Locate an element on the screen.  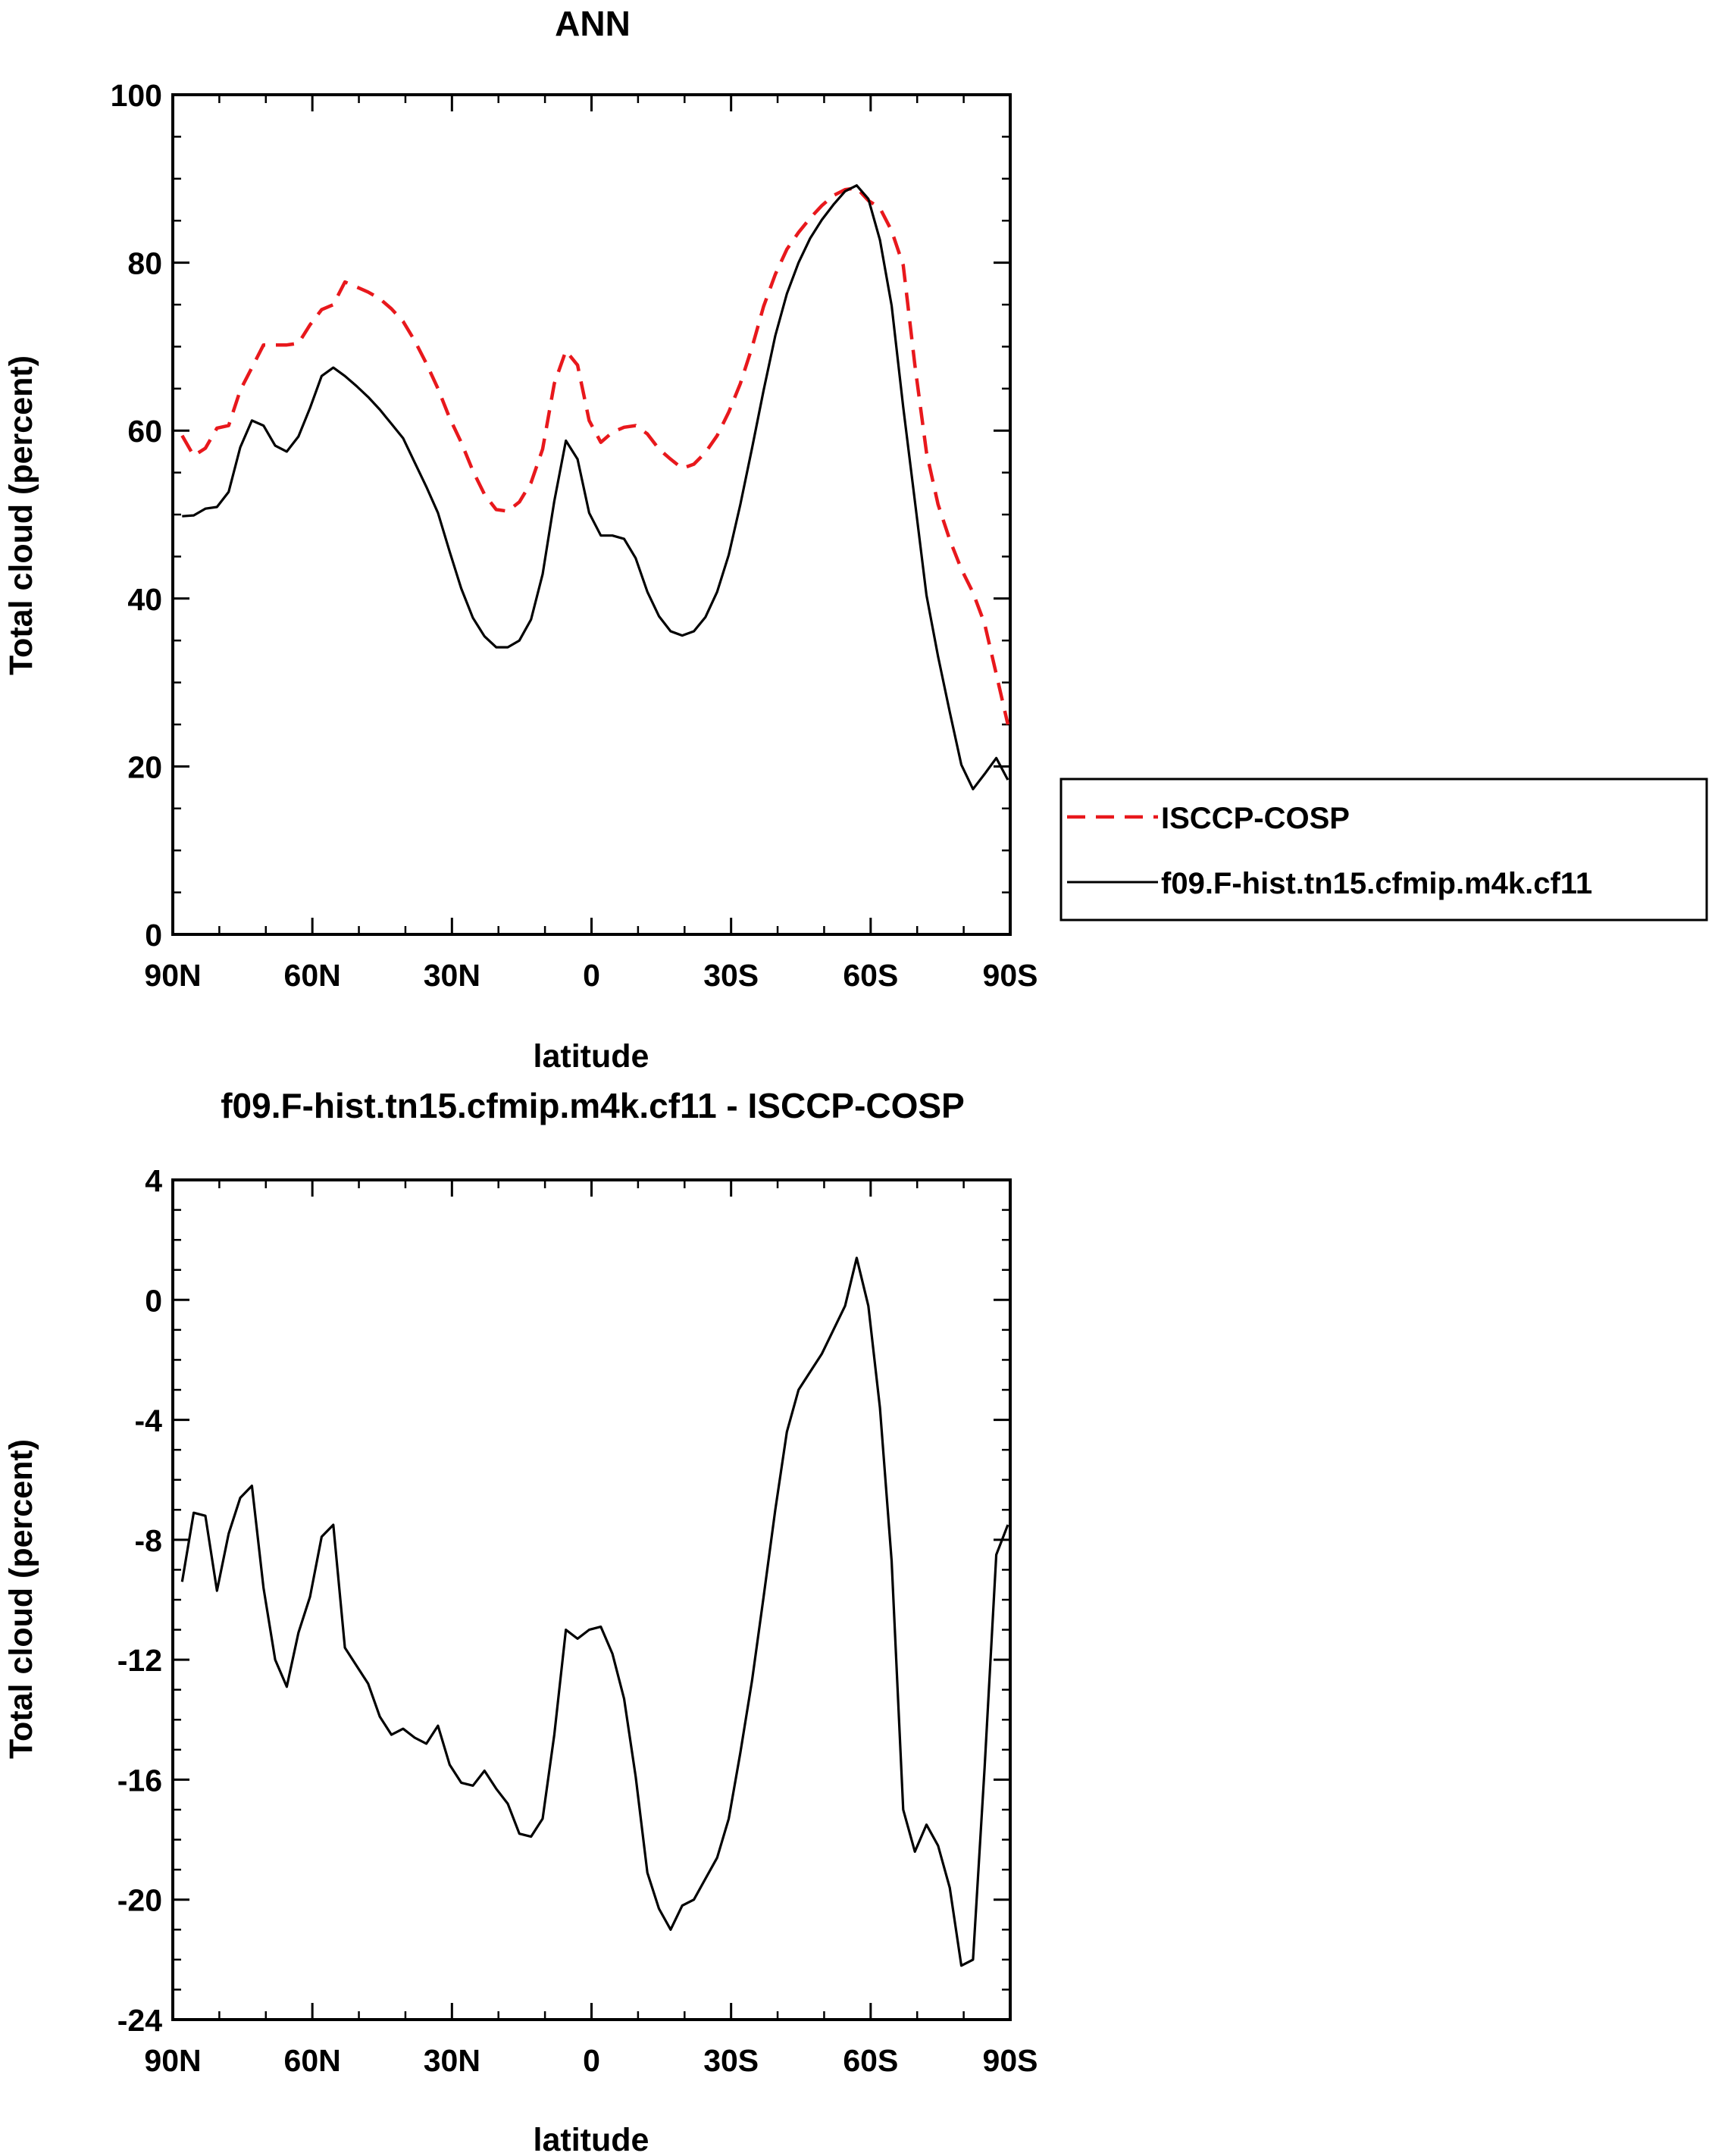
bottom-xtick-label: 0 is located at coordinates (591, 2060).